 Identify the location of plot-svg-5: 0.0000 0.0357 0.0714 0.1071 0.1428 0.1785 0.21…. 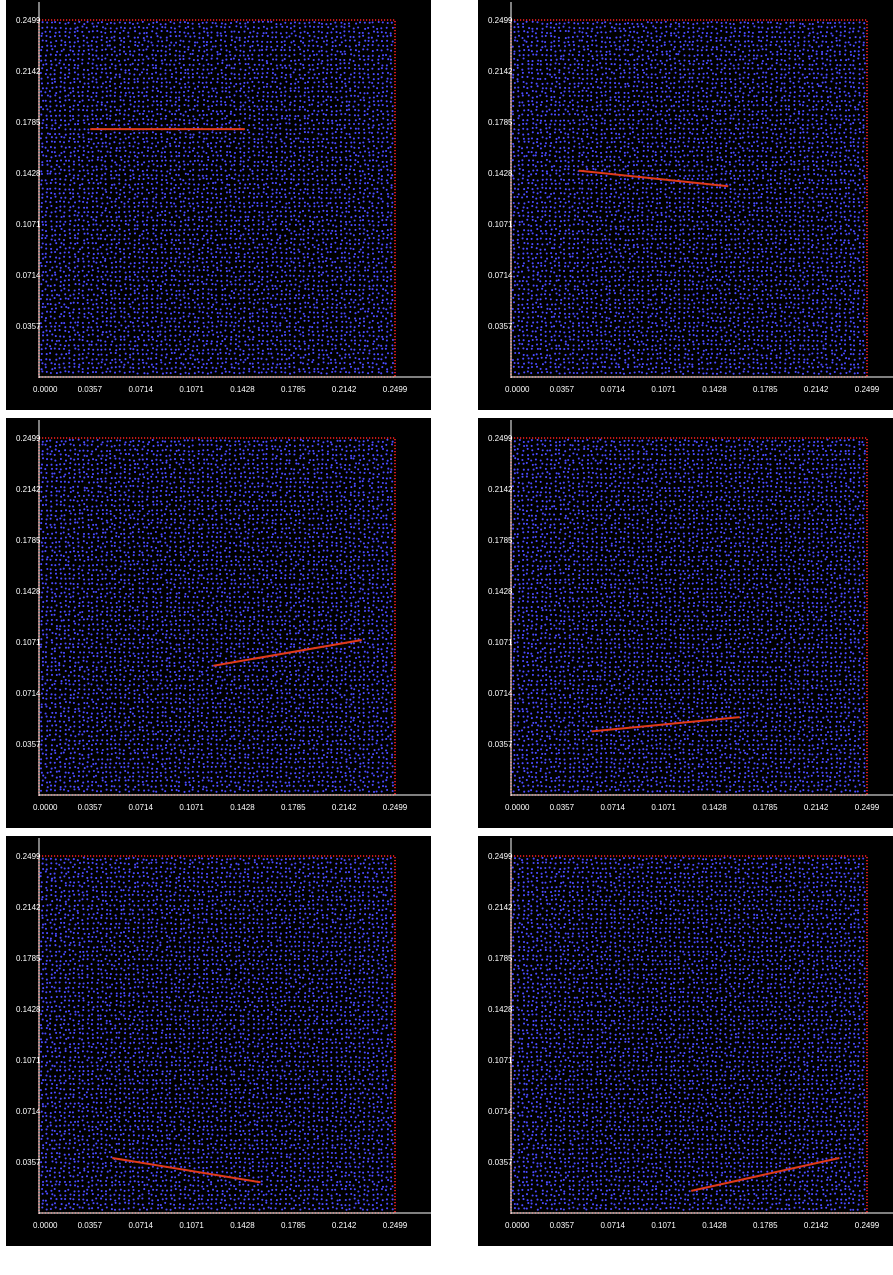
(223, 1034).